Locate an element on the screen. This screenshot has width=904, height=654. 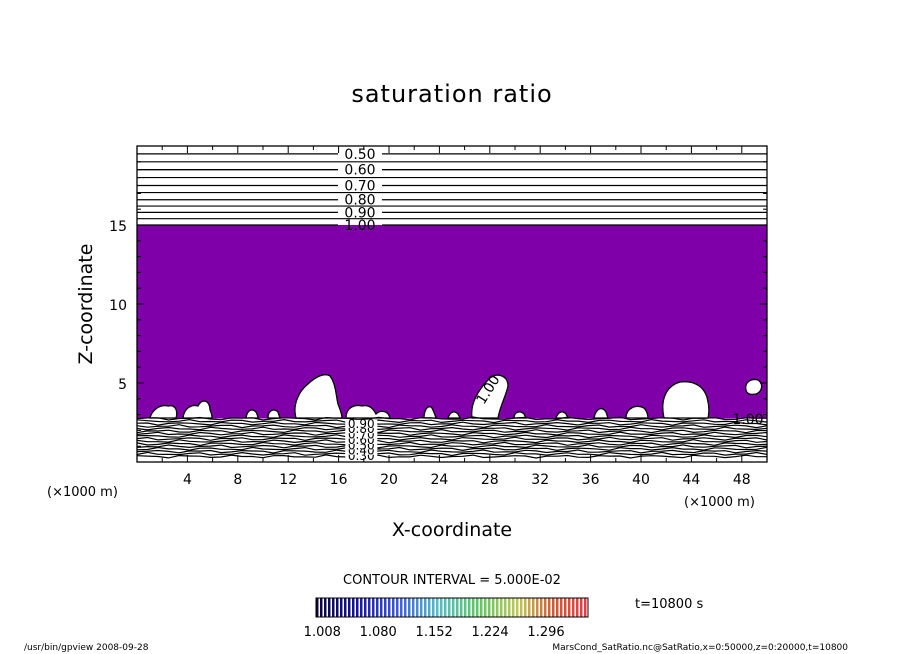
upper-contour-label: 0.50 is located at coordinates (359, 155).